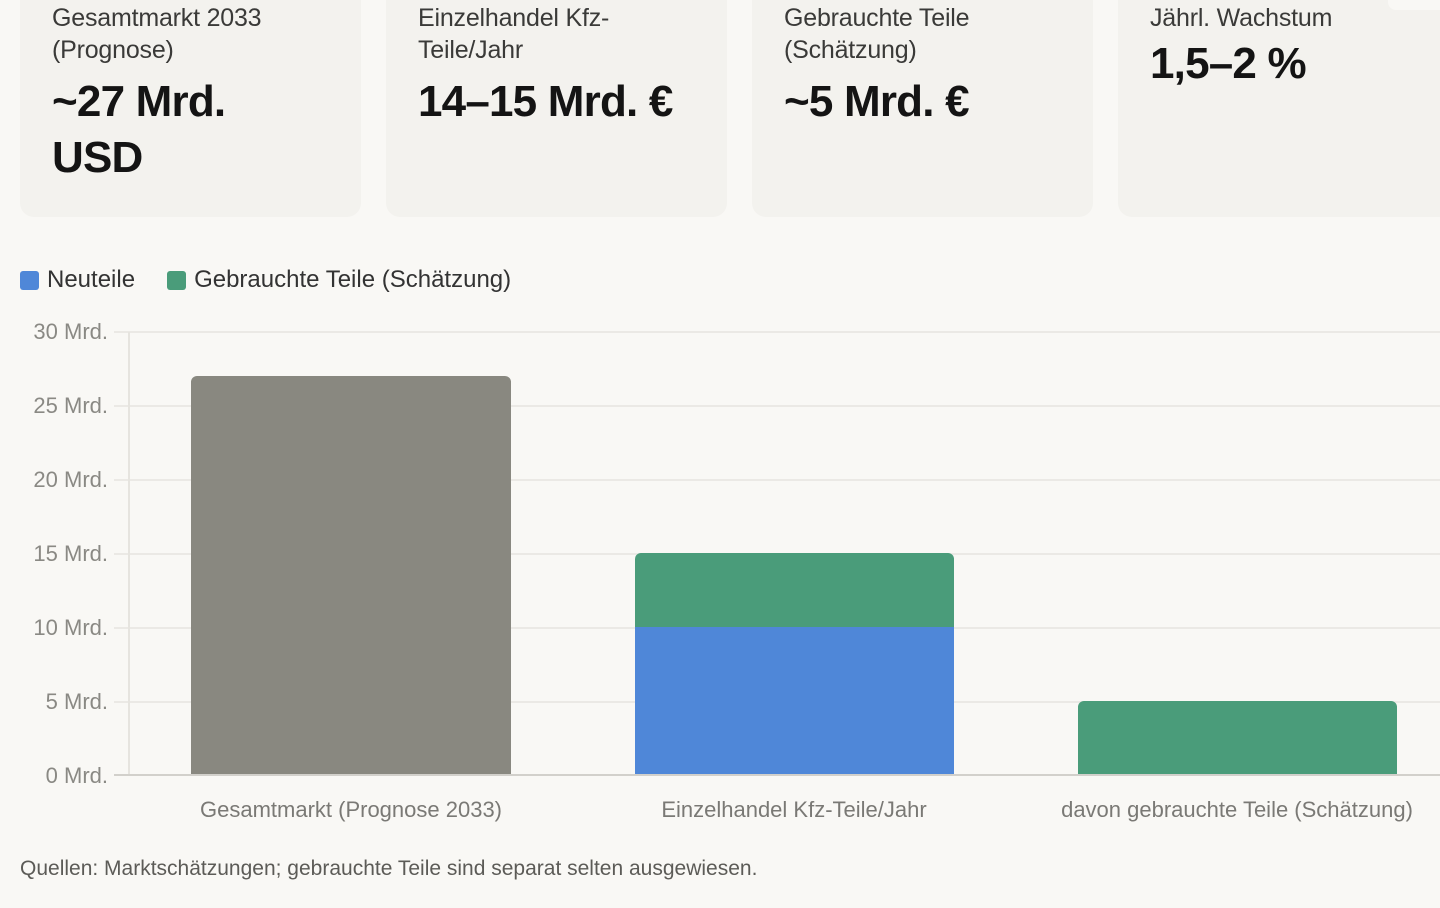 Image resolution: width=1440 pixels, height=908 pixels. Describe the element at coordinates (1279, 108) in the screenshot. I see `kpi-card-growth: Jährl. Wachstum 1,5–2 %` at that location.